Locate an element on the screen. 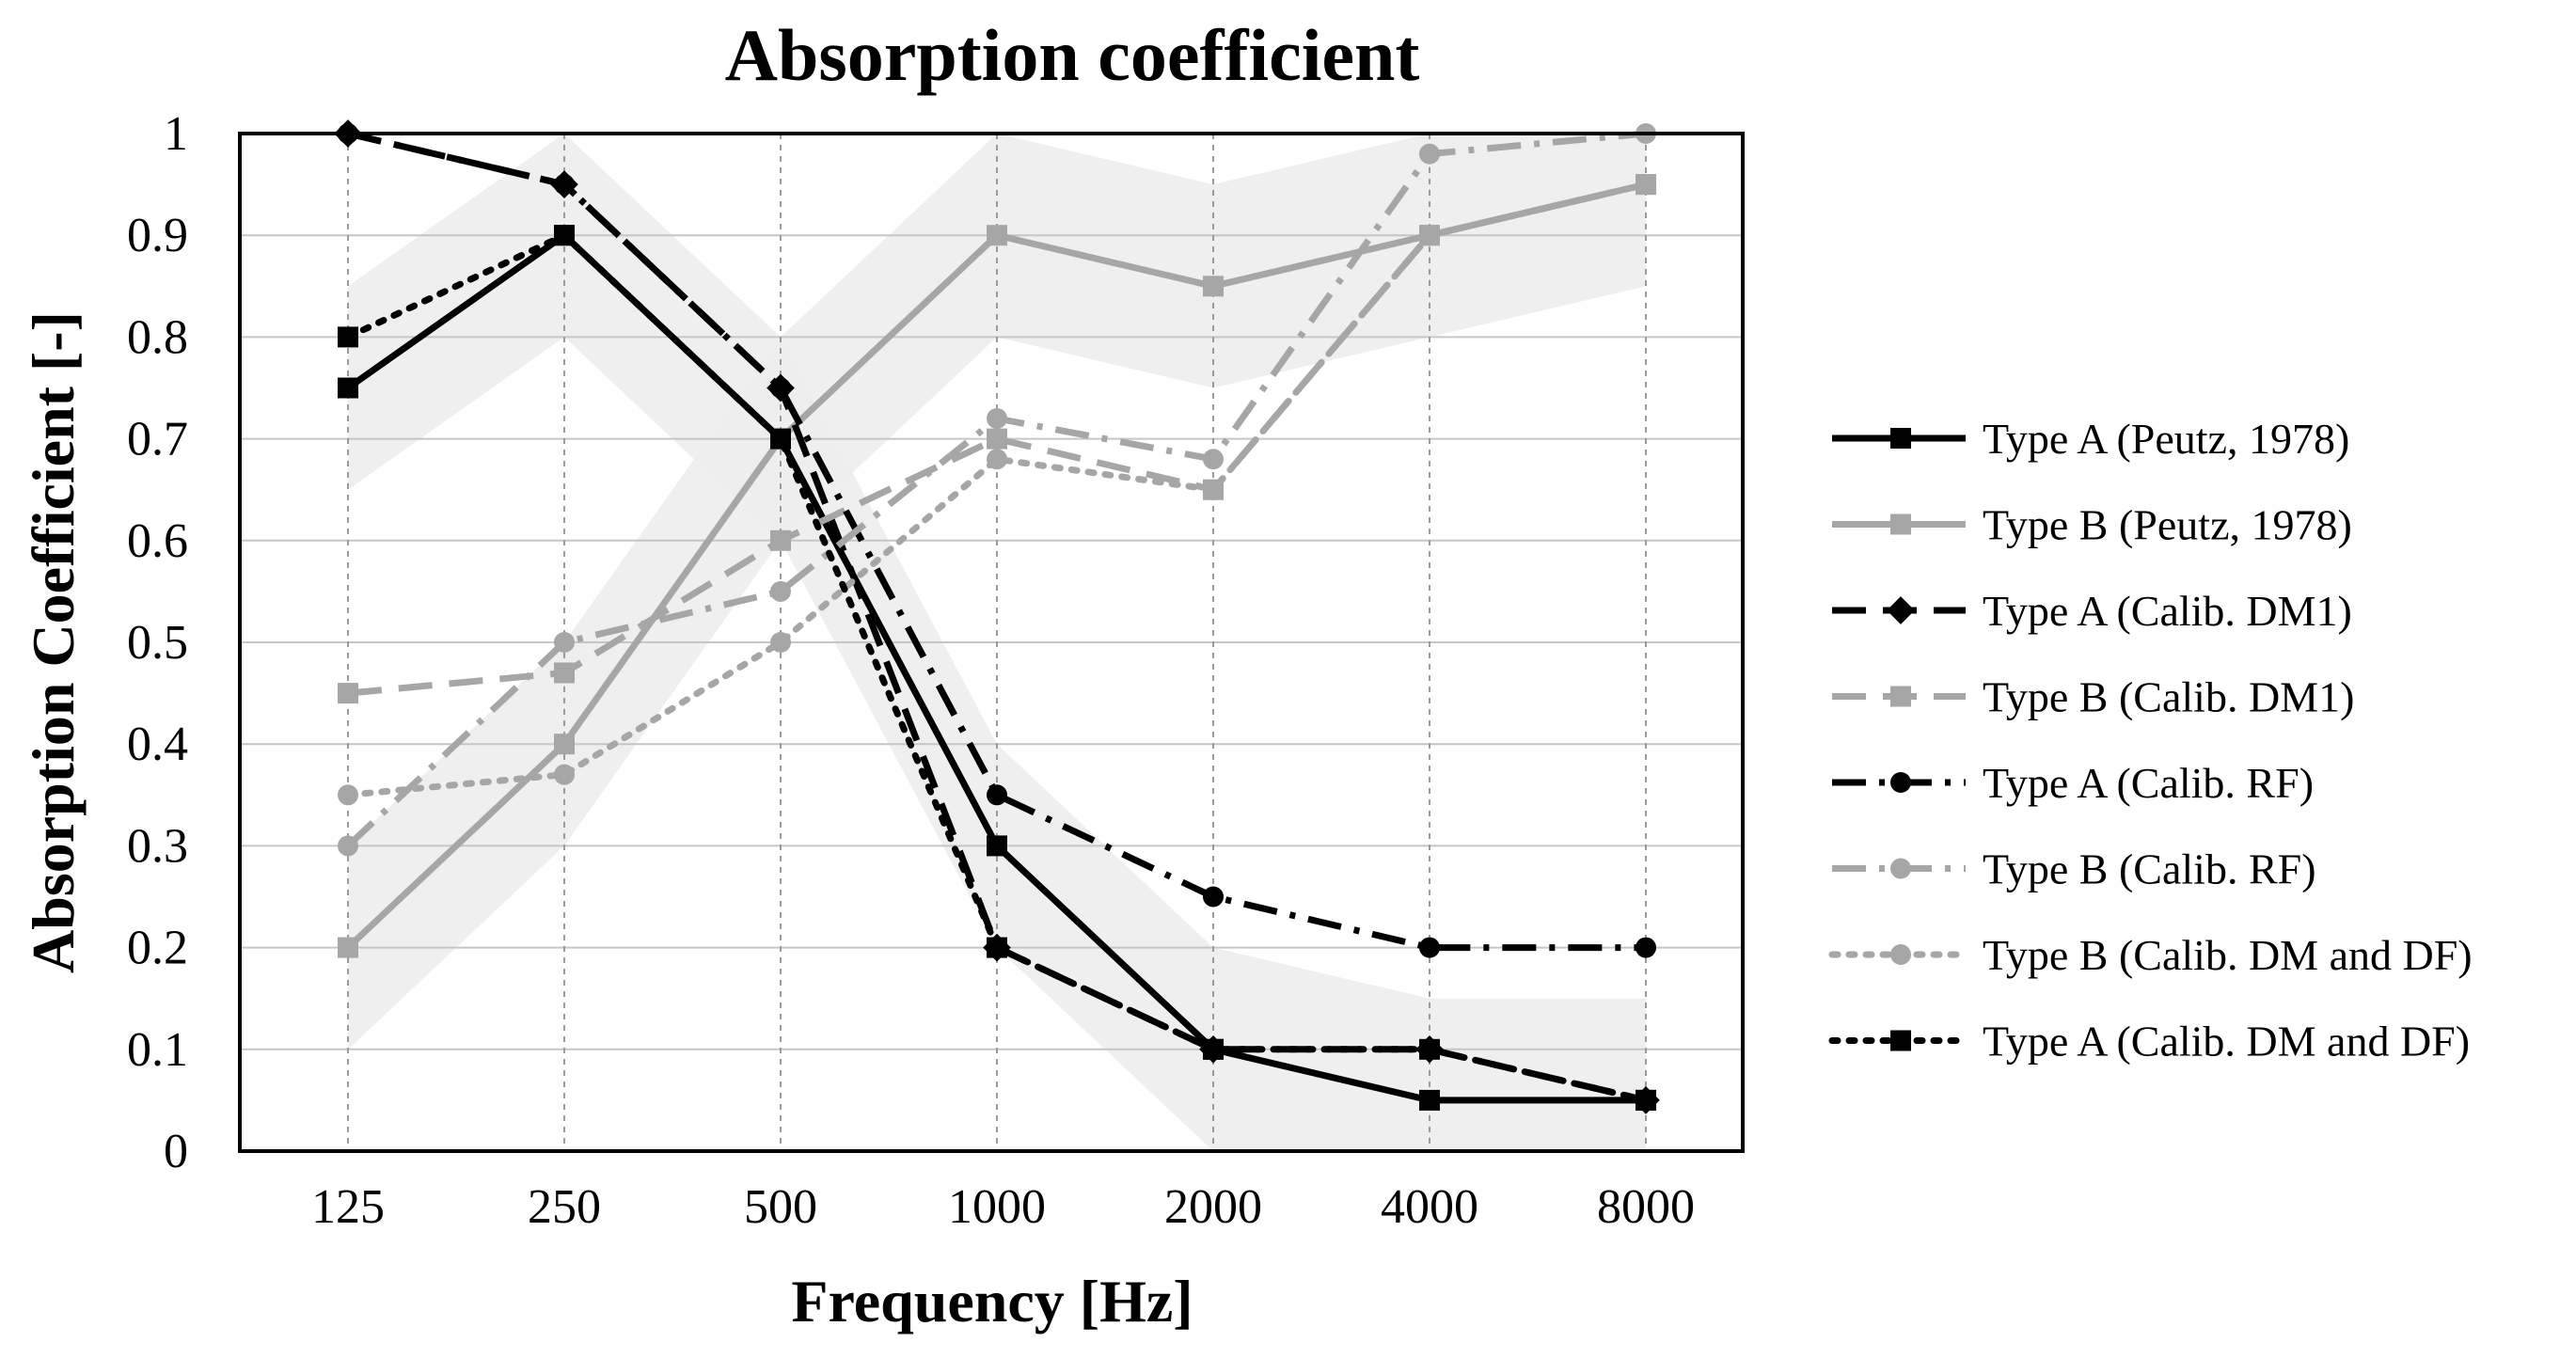 Image resolution: width=2576 pixels, height=1358 pixels. legend-label: Type B (Peutz, 1978) is located at coordinates (2167, 525).